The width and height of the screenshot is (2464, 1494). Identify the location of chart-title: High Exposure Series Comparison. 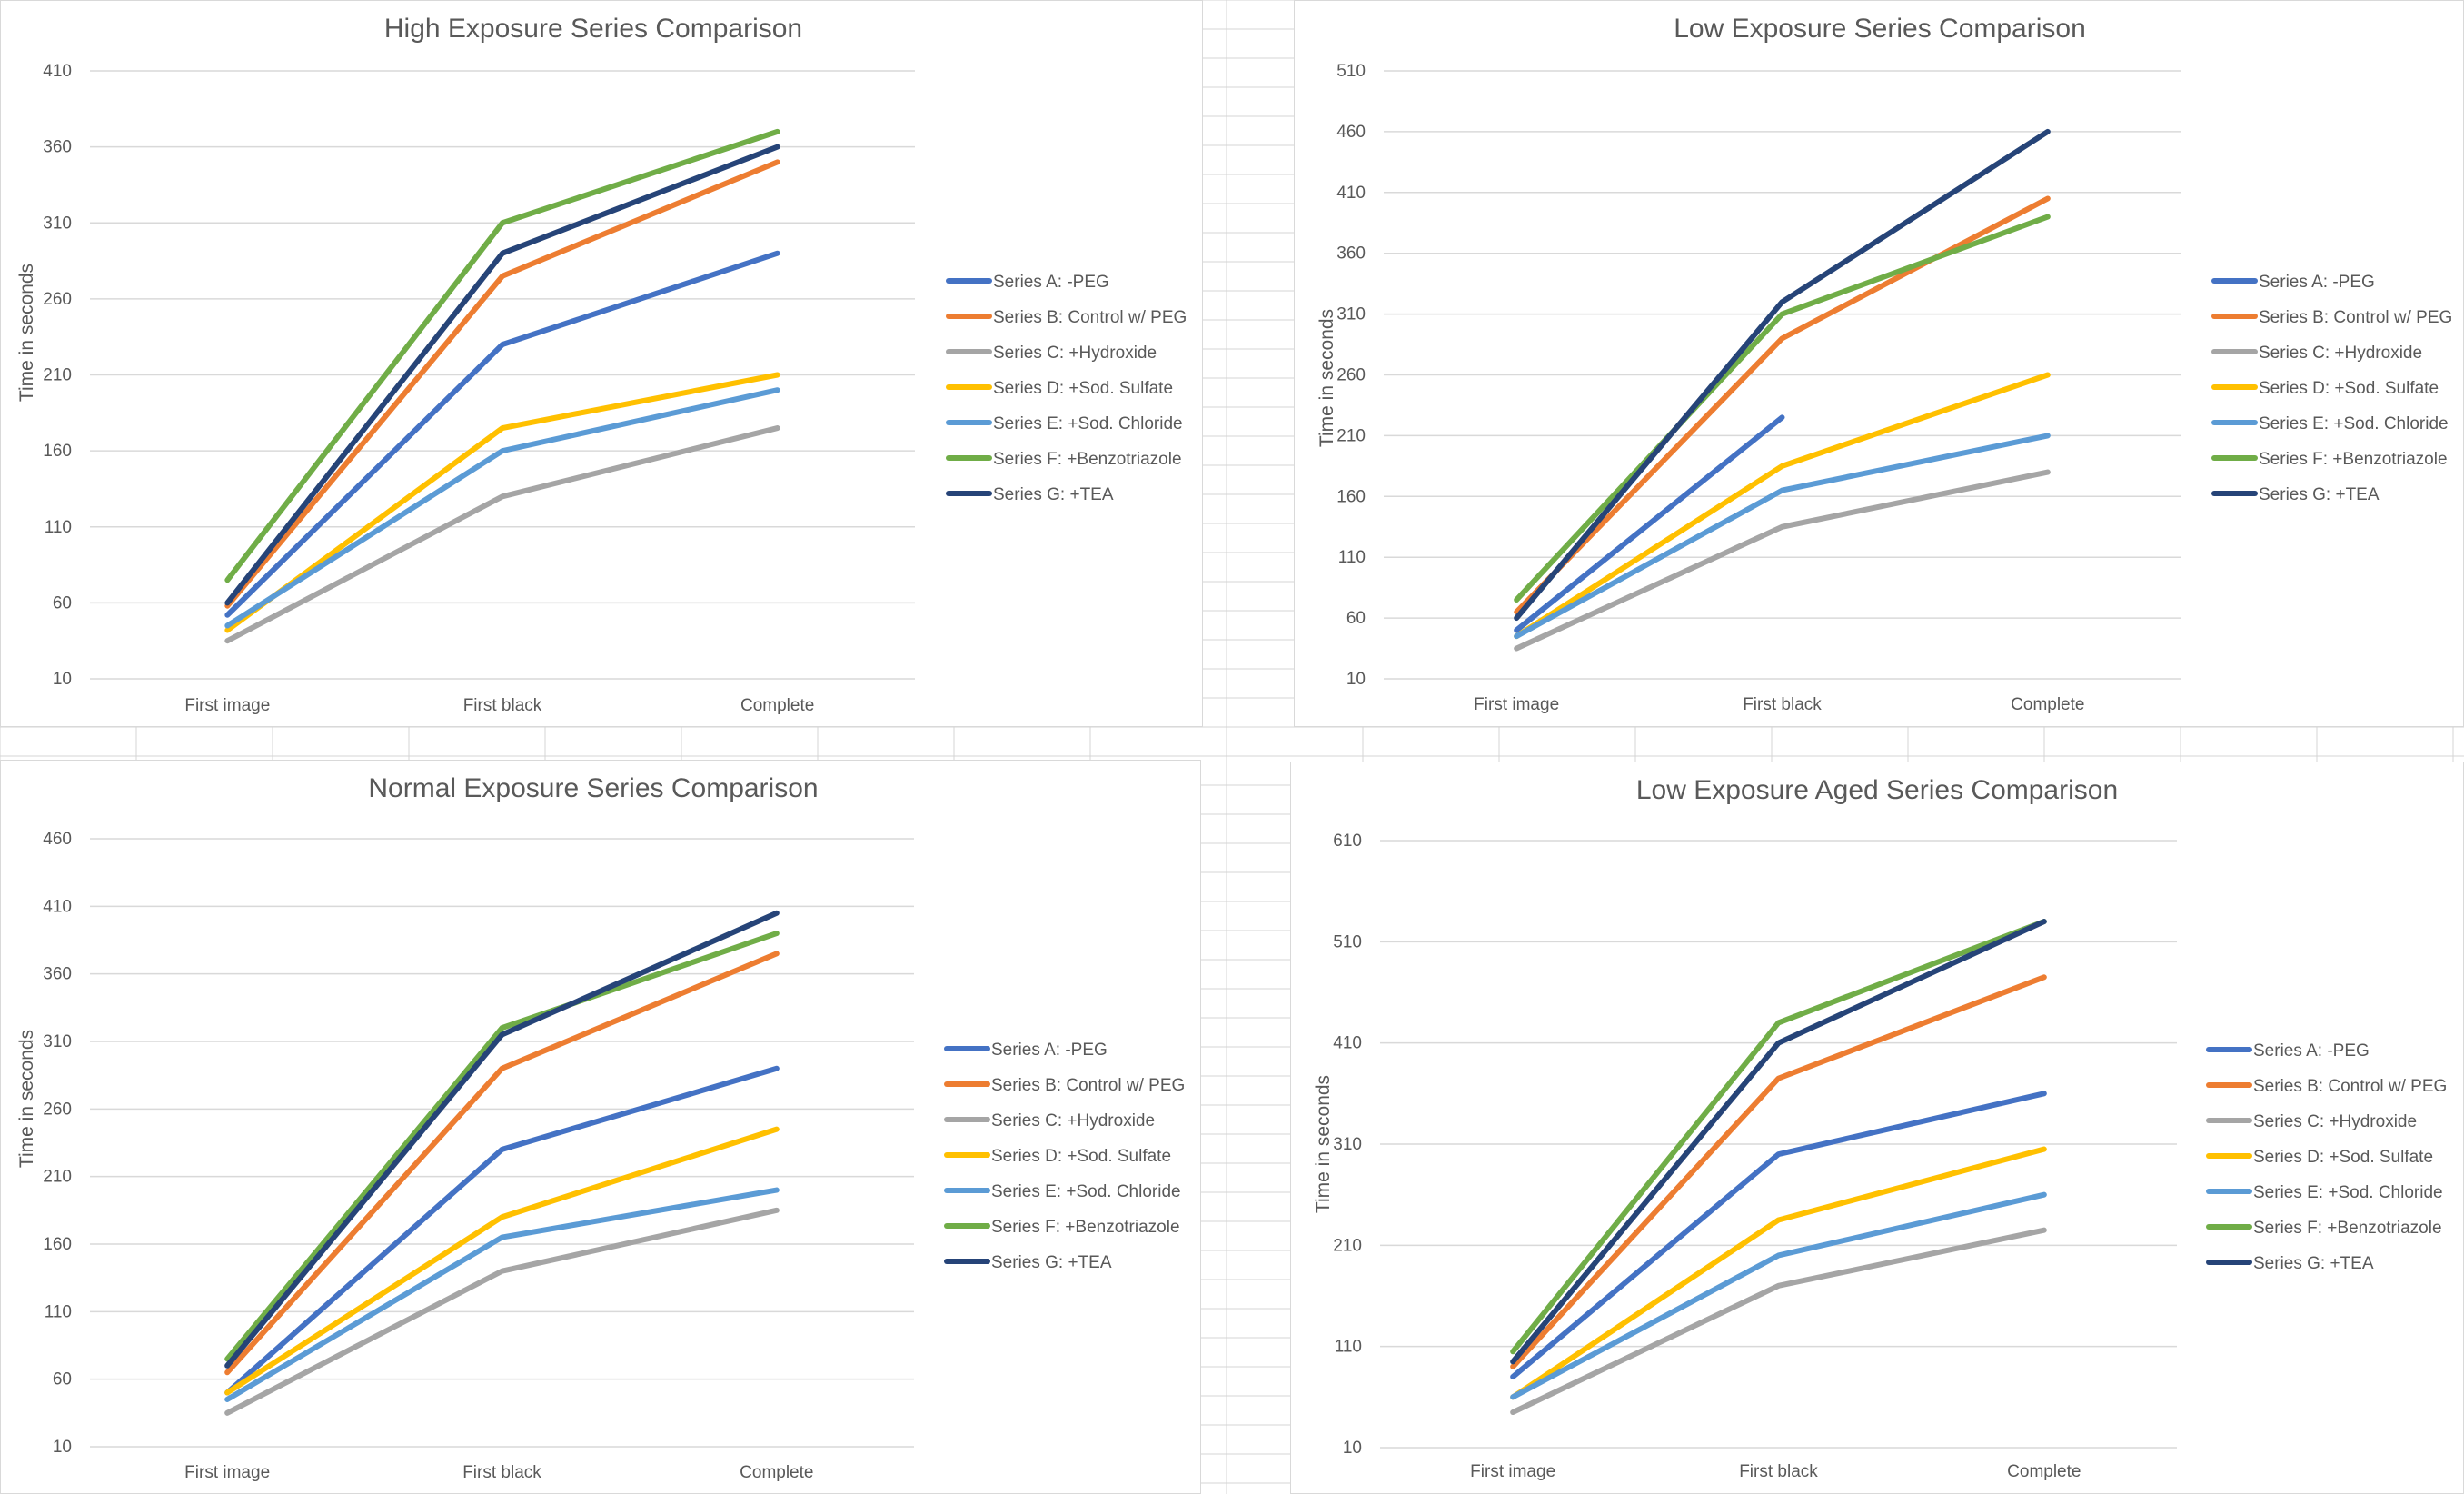
(593, 29).